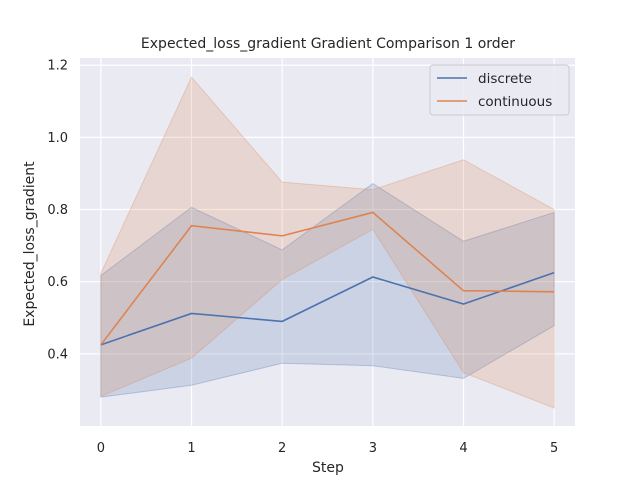 This screenshot has width=640, height=480. What do you see at coordinates (505, 79) in the screenshot?
I see `legend-label-discrete: discrete` at bounding box center [505, 79].